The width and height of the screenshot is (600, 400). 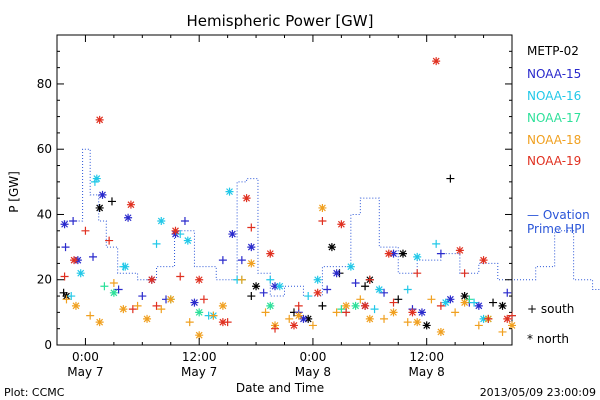 I want to click on legend-item-metp-02: METP-02, so click(x=553, y=51).